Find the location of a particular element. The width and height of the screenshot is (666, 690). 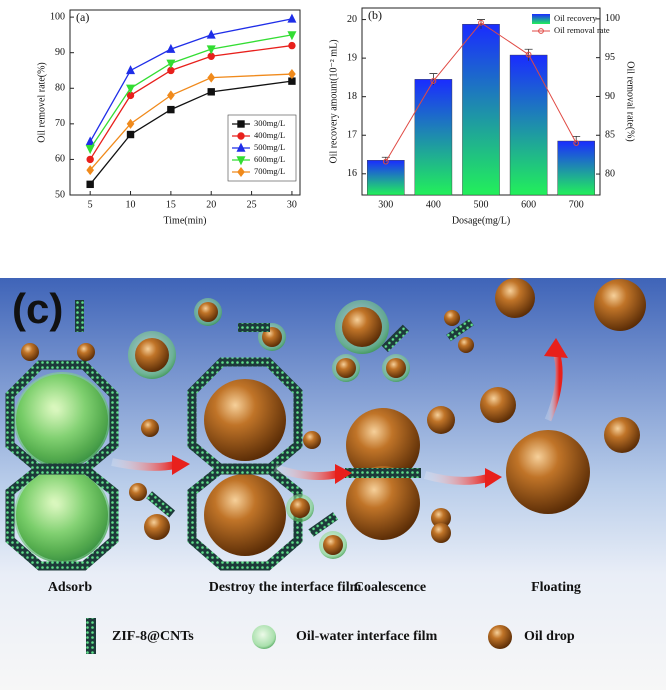

panel-label: (c) is located at coordinates (37, 308).